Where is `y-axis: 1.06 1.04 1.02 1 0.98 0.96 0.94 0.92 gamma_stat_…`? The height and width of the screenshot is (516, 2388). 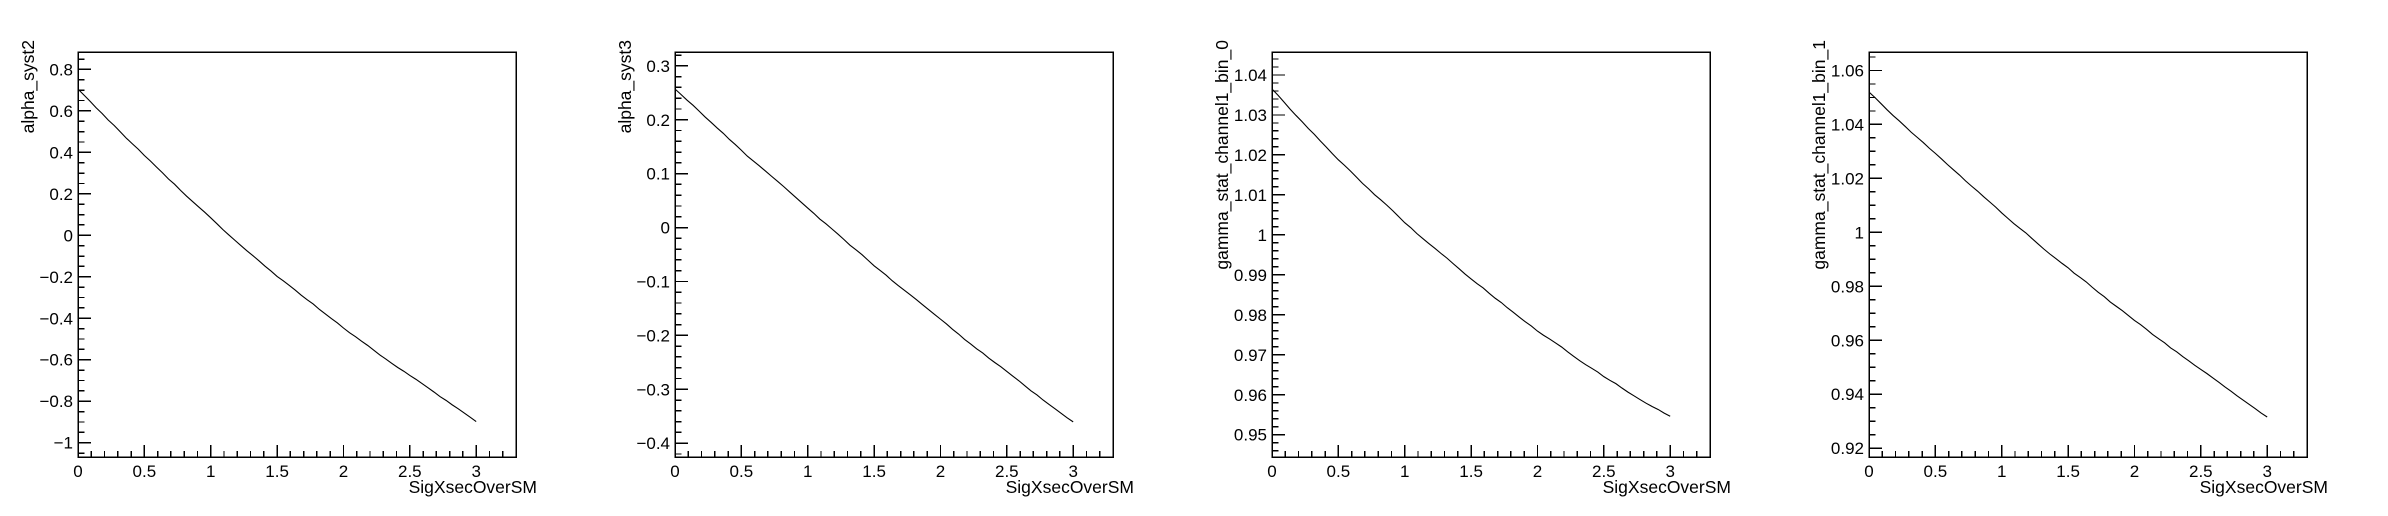
y-axis: 1.06 1.04 1.02 1 0.98 0.96 0.94 0.92 gamma_stat_… is located at coordinates (1845, 249).